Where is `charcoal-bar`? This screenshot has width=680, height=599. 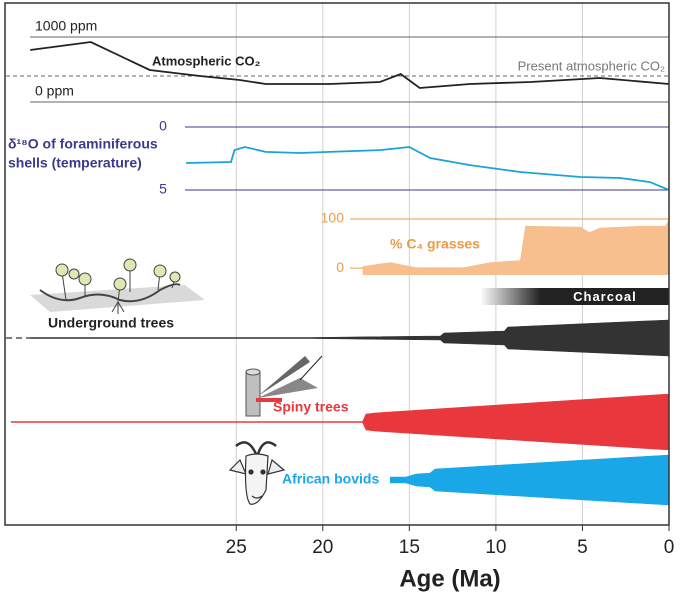 charcoal-bar is located at coordinates (574, 296).